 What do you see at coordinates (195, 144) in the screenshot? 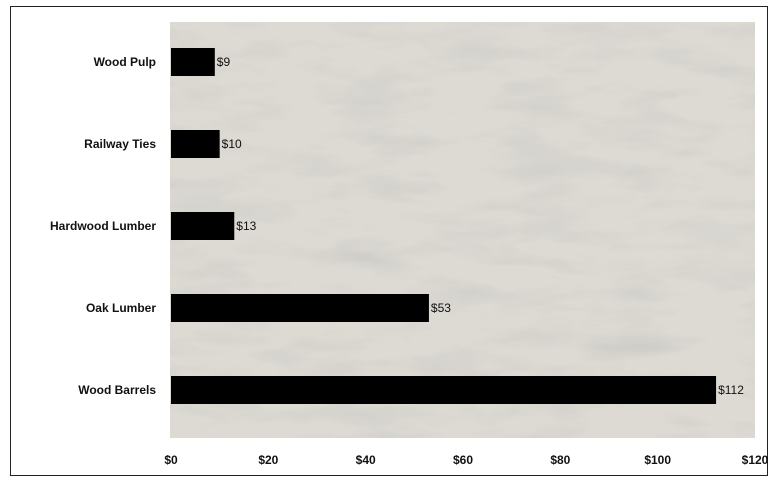
I see `bar-railway-ties` at bounding box center [195, 144].